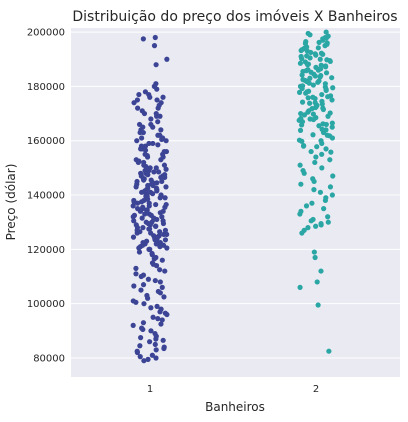  I want to click on y-tick-label: 80000, so click(49, 358).